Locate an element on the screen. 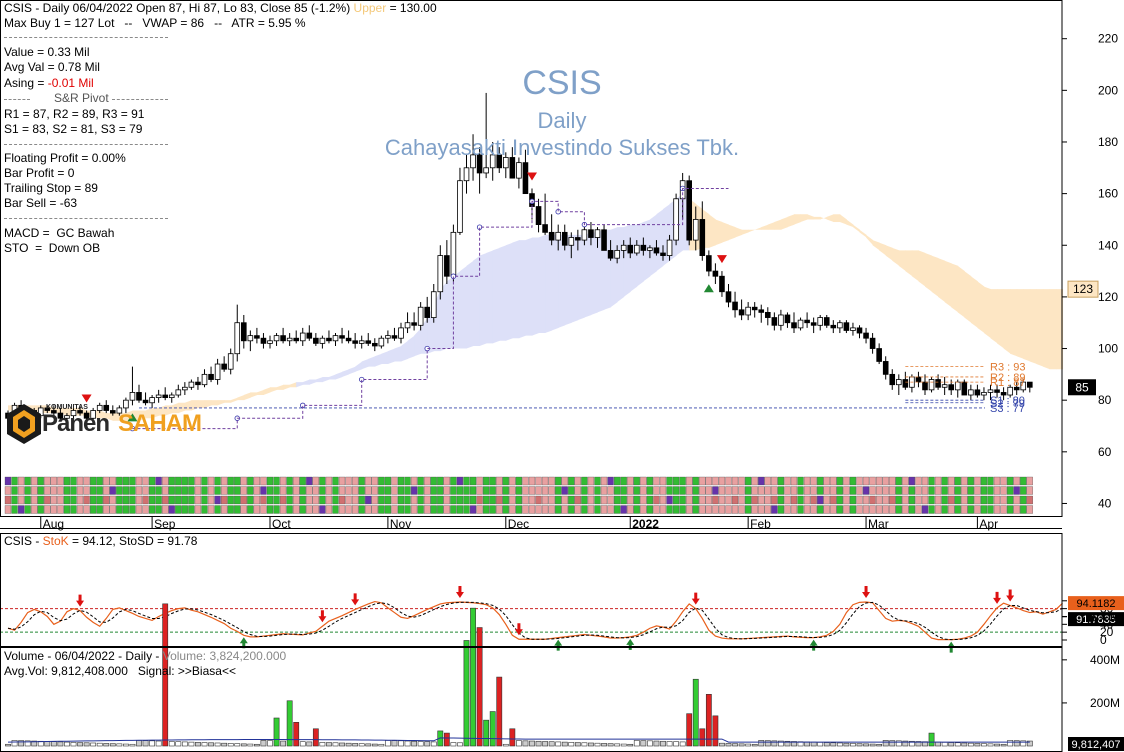 The image size is (1124, 752). sto-buy-arrow is located at coordinates (558, 645).